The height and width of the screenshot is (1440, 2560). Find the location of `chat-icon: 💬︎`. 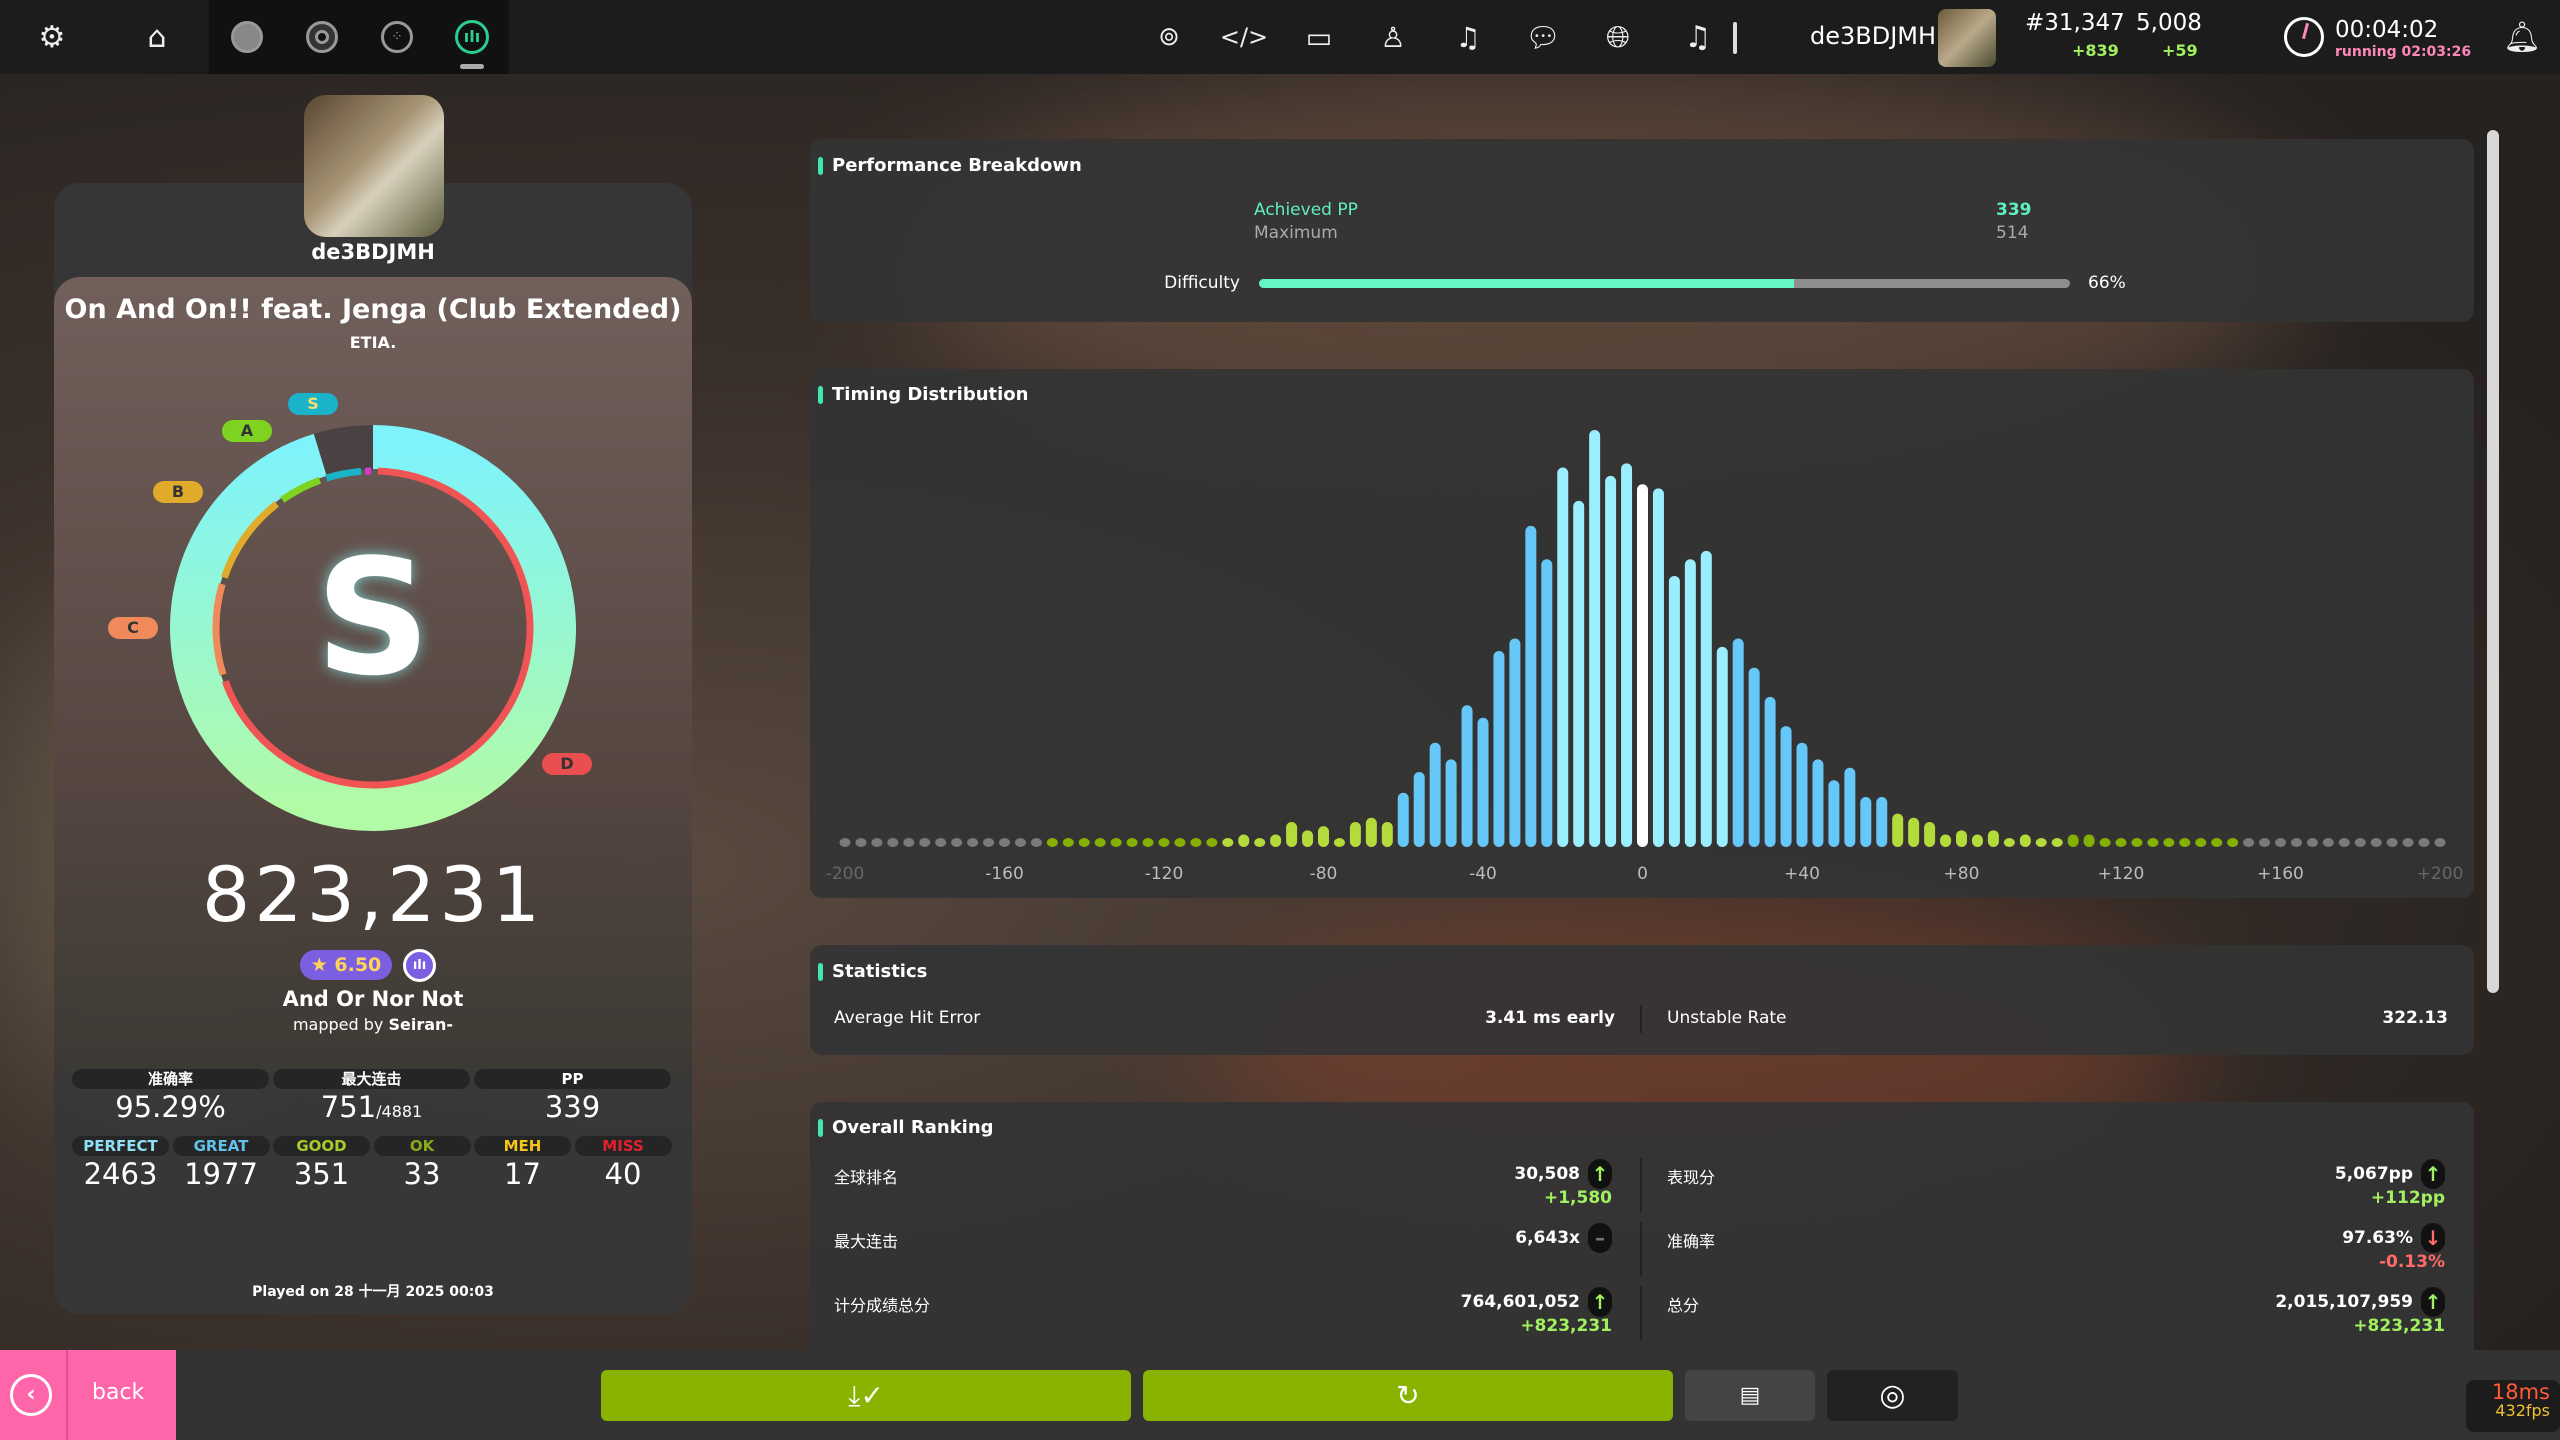

chat-icon: 💬︎ is located at coordinates (1543, 37).